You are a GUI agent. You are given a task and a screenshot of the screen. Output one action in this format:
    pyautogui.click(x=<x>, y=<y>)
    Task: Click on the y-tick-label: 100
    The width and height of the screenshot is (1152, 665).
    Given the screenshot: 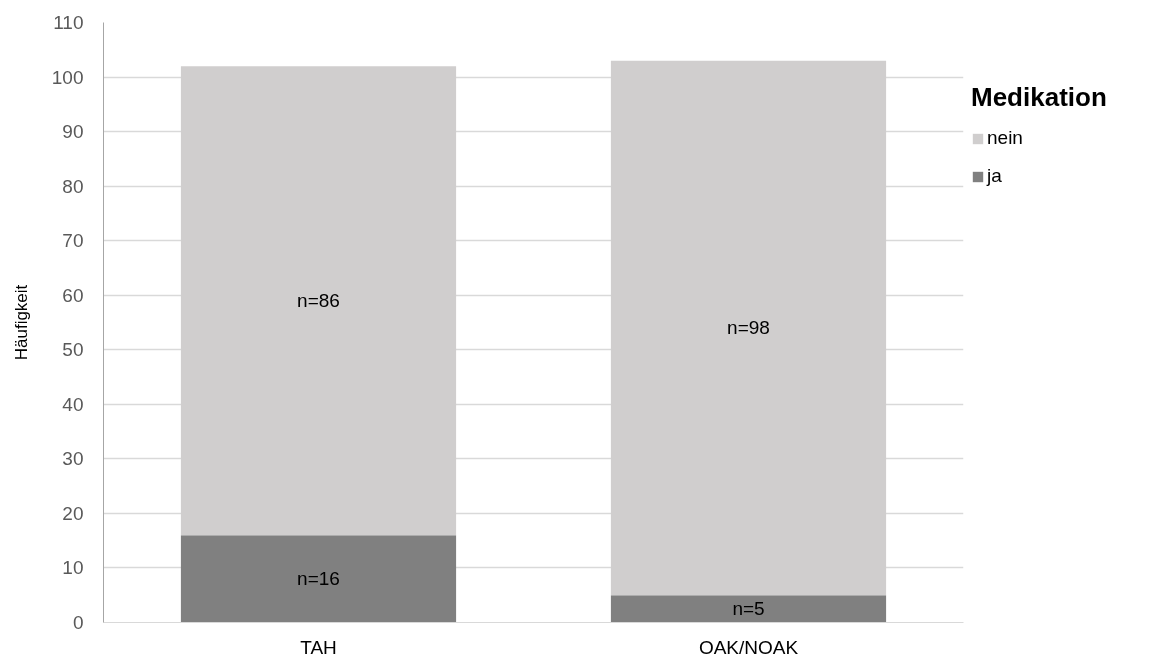 What is the action you would take?
    pyautogui.click(x=67, y=77)
    